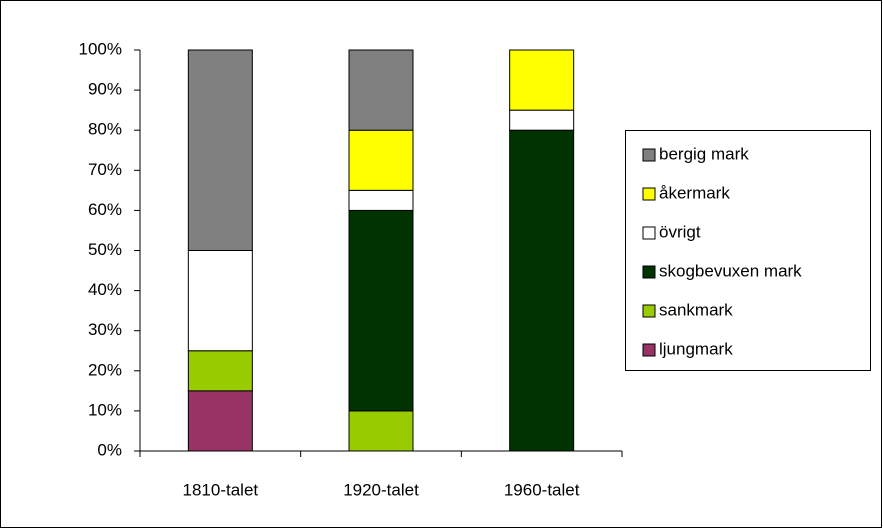 The width and height of the screenshot is (883, 529). I want to click on y-tick-label: 10%, so click(105, 409).